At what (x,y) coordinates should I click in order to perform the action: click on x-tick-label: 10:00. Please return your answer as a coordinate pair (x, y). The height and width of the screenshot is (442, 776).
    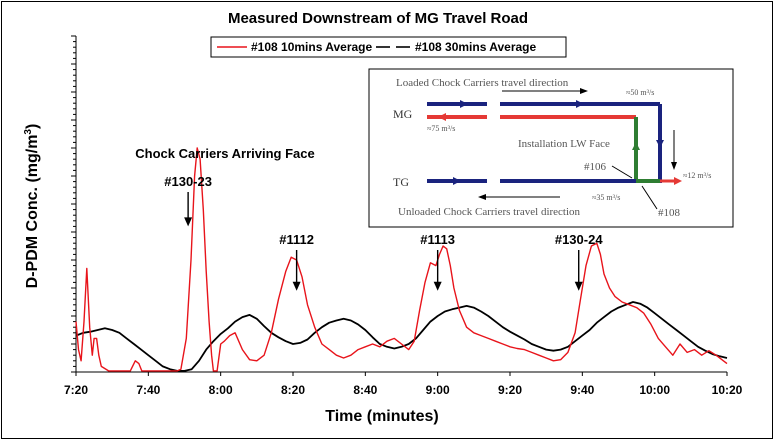
    Looking at the image, I should click on (654, 390).